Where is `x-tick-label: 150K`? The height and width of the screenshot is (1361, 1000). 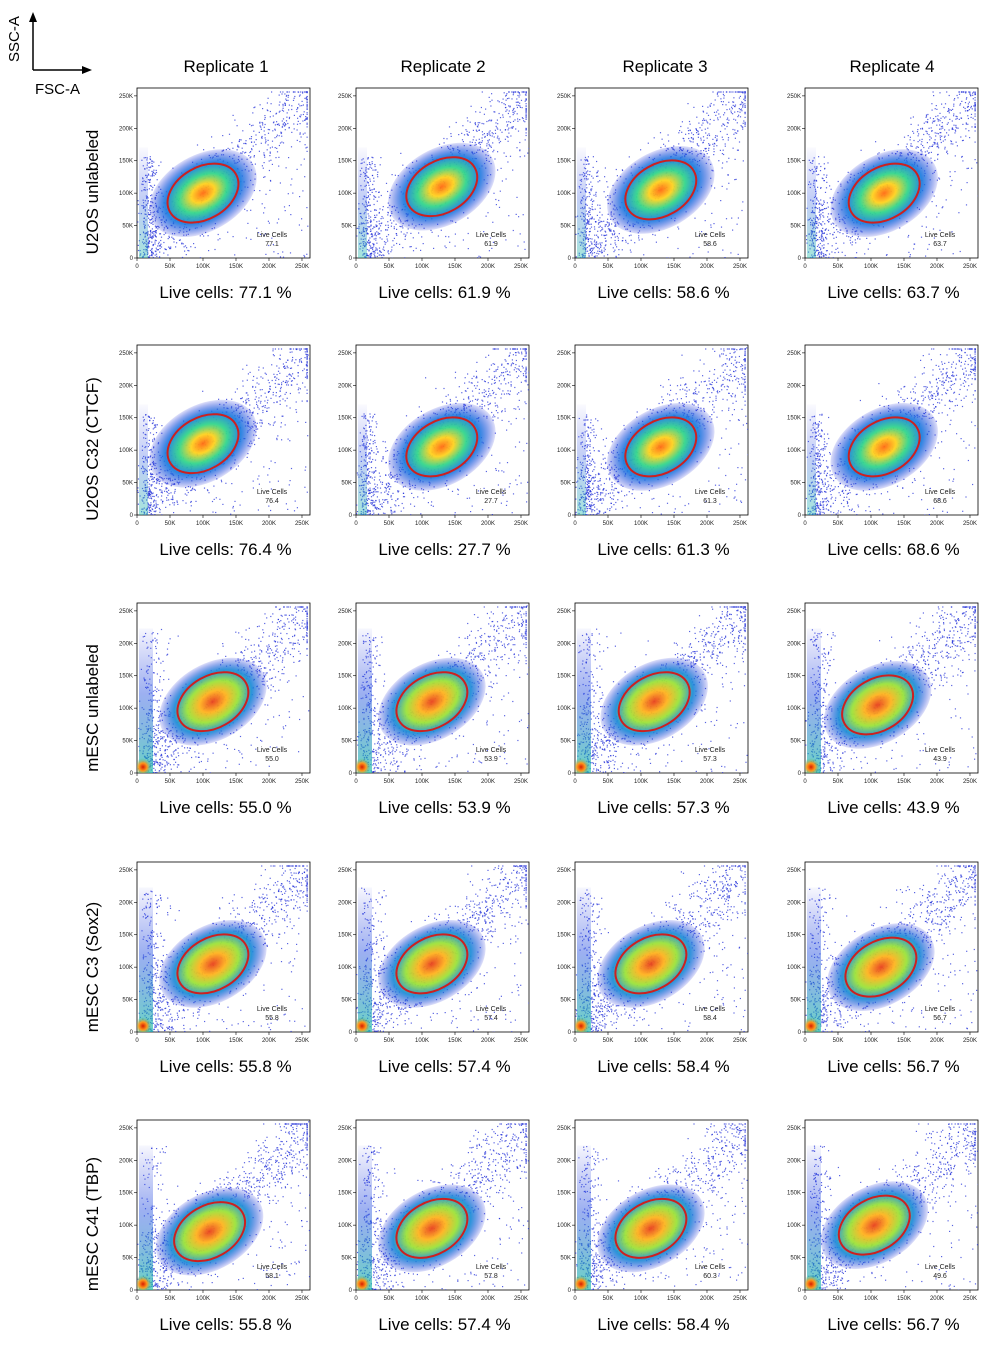 x-tick-label: 150K is located at coordinates (236, 267).